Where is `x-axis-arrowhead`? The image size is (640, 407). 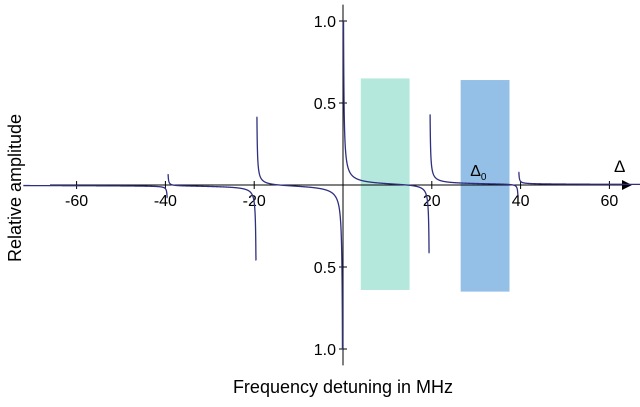 x-axis-arrowhead is located at coordinates (627, 185).